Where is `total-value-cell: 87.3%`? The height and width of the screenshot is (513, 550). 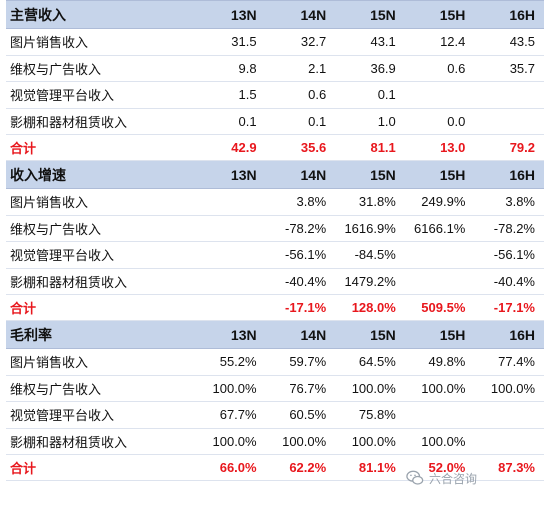
total-value-cell: 87.3% is located at coordinates (509, 467).